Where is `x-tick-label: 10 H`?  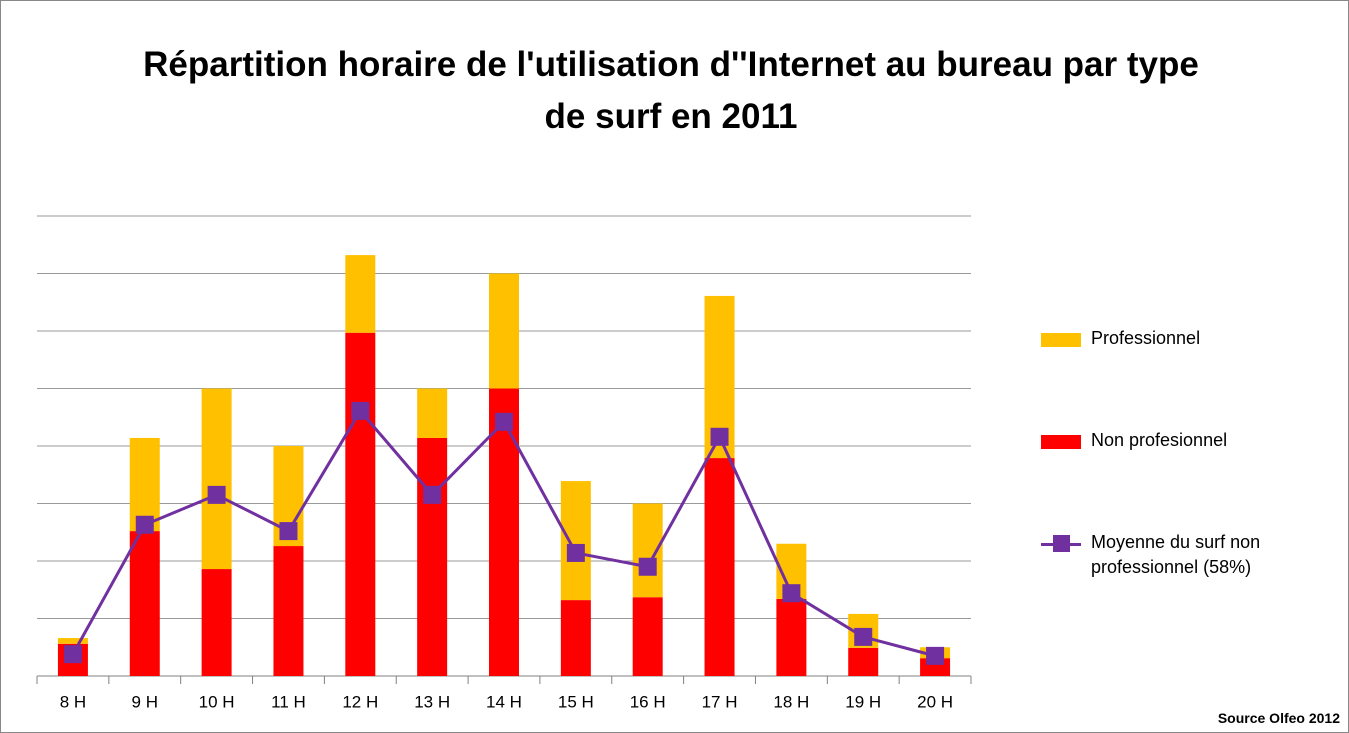 x-tick-label: 10 H is located at coordinates (217, 701).